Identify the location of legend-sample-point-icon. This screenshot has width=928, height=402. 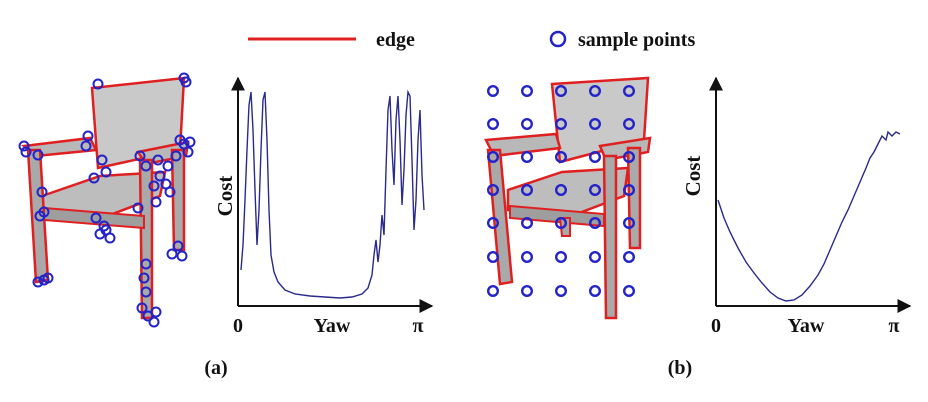
(558, 39).